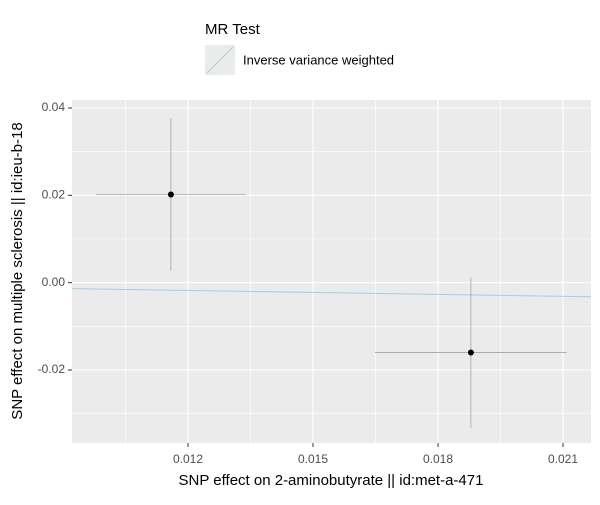  I want to click on y-tick-label: -0.02, so click(52, 369).